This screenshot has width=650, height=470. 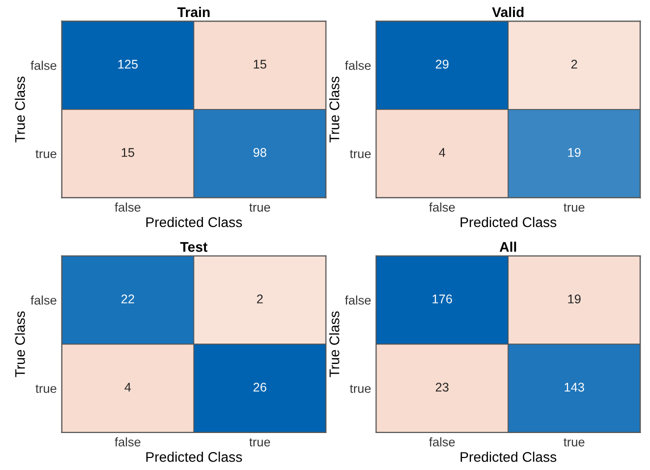 I want to click on chart-title: All, so click(x=508, y=247).